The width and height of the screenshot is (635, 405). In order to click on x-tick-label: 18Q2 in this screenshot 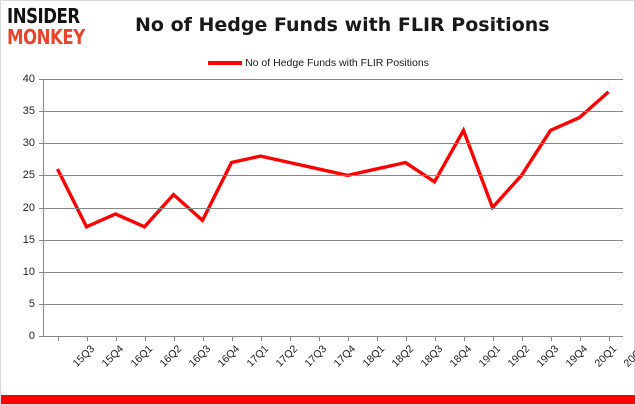, I will do `click(402, 356)`.